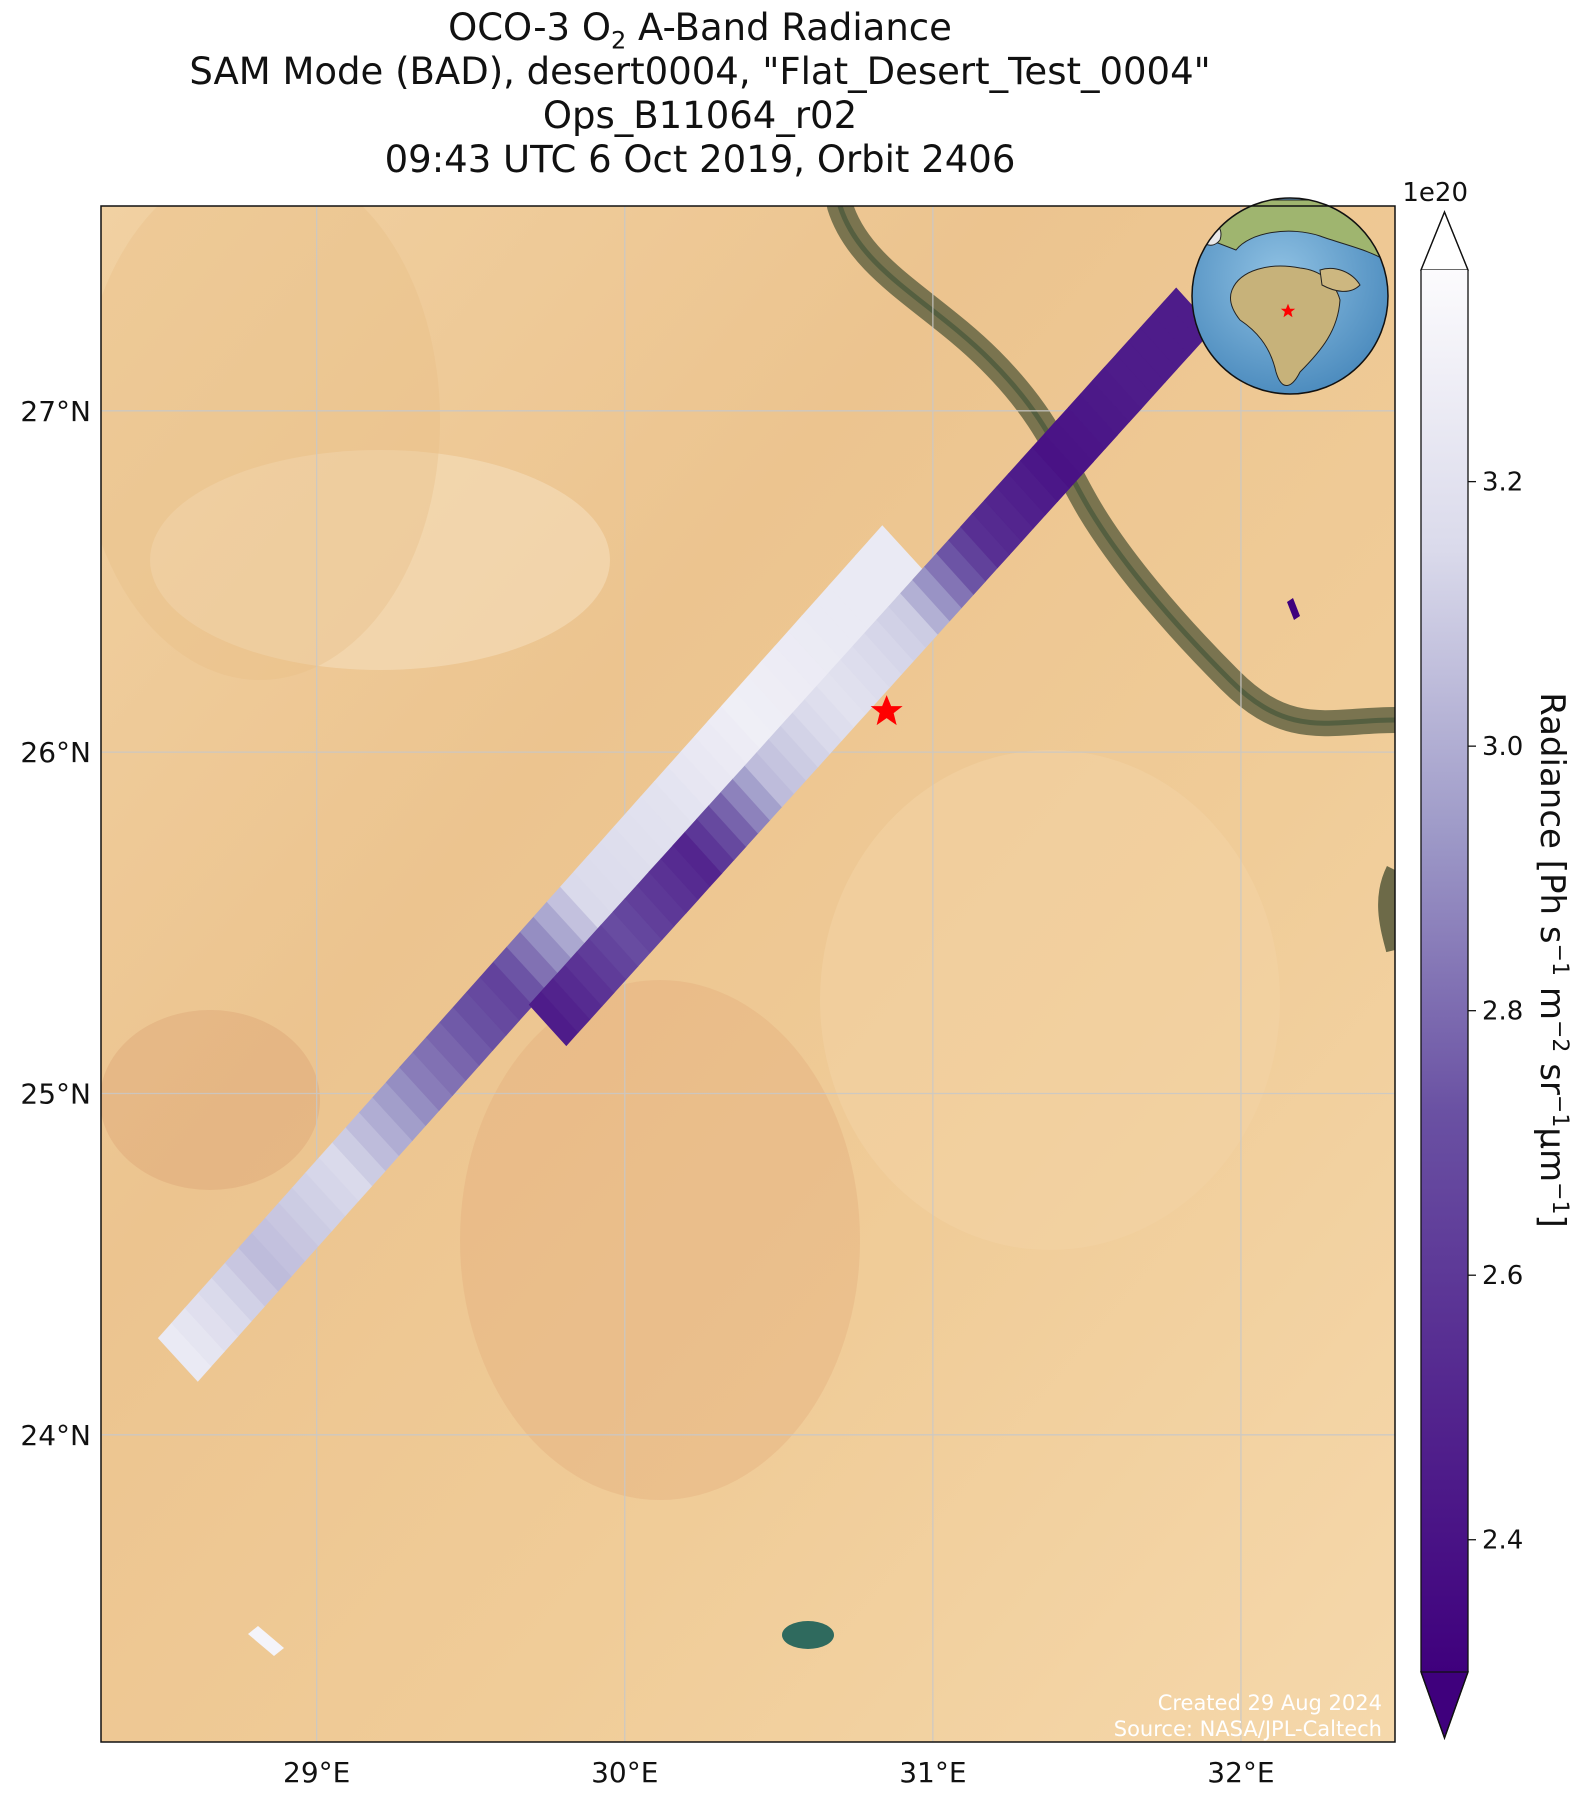 The height and width of the screenshot is (1796, 1581). What do you see at coordinates (529, 27) in the screenshot?
I see `title-prefix: OCO-3 O` at bounding box center [529, 27].